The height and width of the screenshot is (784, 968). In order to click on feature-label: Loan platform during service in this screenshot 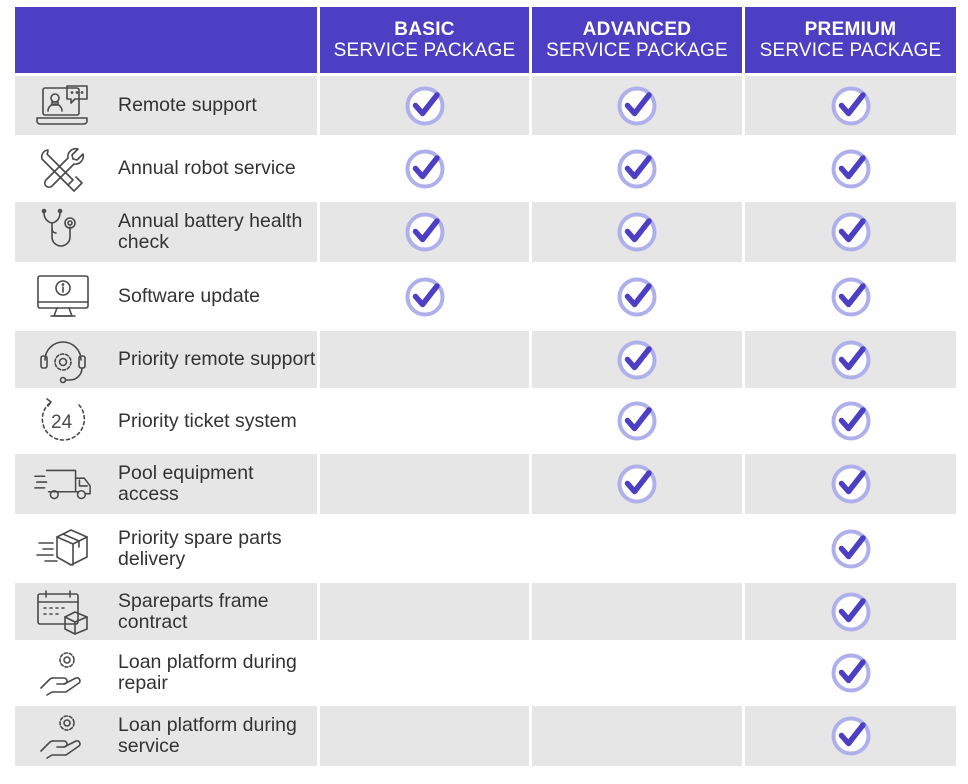, I will do `click(207, 735)`.